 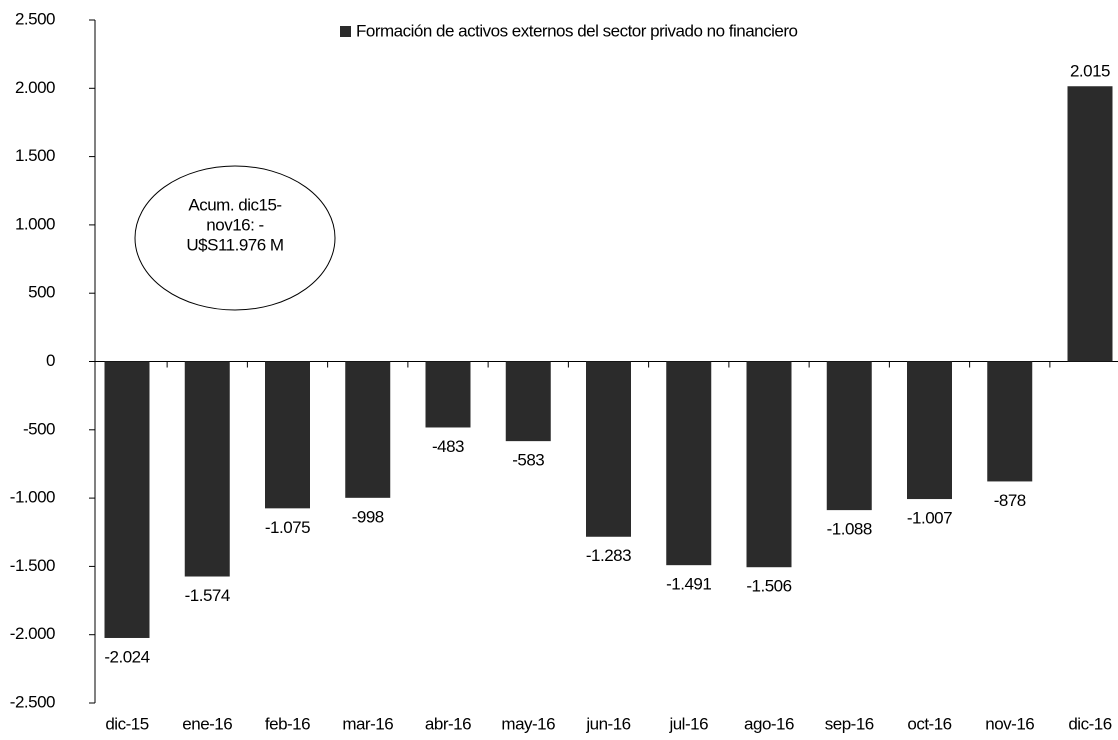 What do you see at coordinates (368, 516) in the screenshot?
I see `value-label: -998` at bounding box center [368, 516].